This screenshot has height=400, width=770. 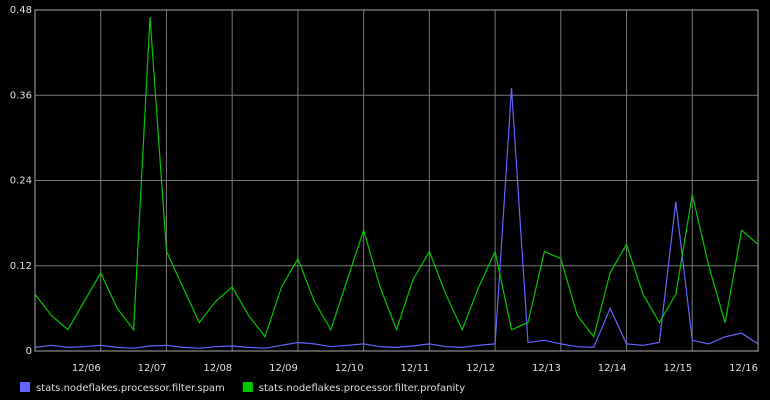 I want to click on y-tick-label: 0, so click(x=29, y=351).